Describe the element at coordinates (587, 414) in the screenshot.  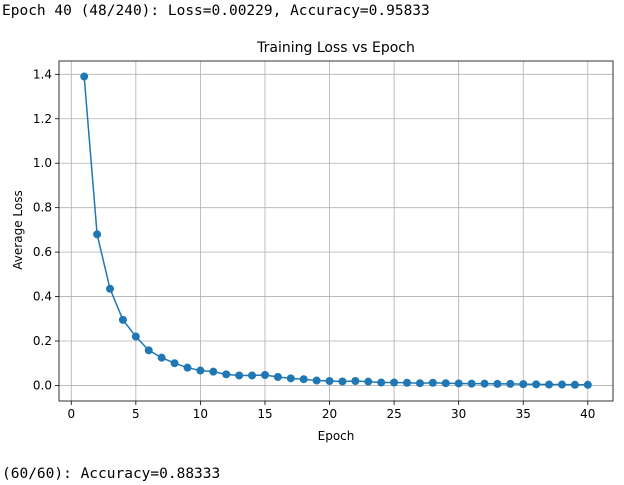
I see `x-tick-label: 40` at that location.